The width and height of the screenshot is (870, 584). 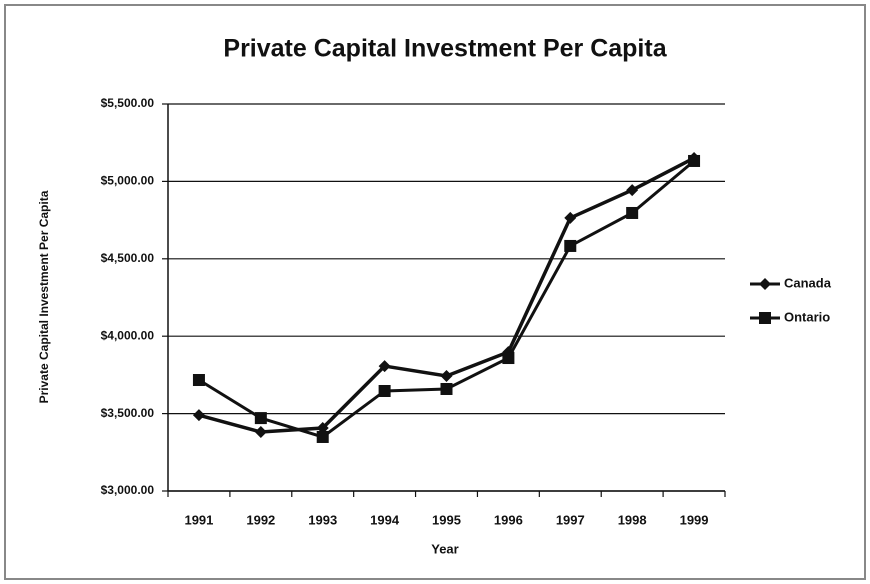 I want to click on chart-title: Private Capital Investment Per Capita, so click(x=445, y=49).